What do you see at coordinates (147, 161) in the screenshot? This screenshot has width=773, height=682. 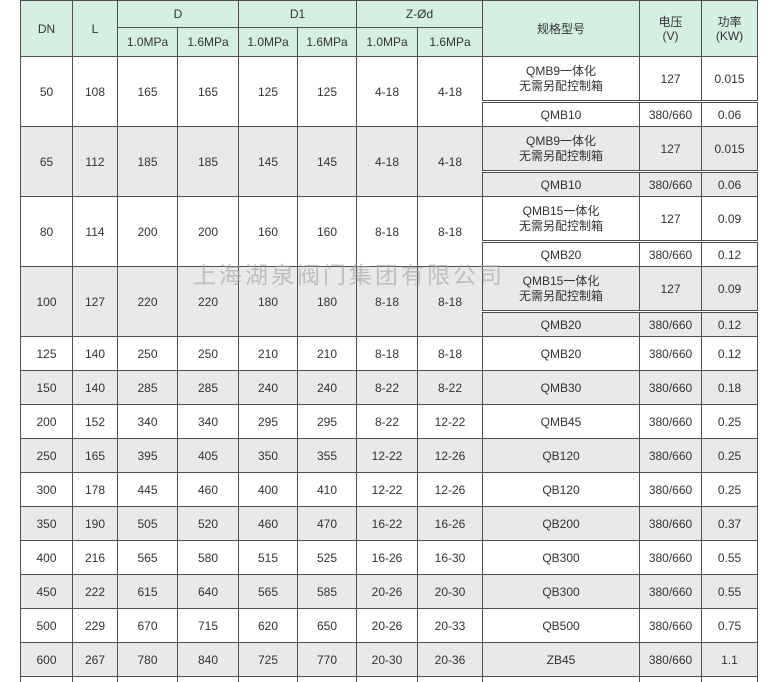 I see `cell-d-10: 185` at bounding box center [147, 161].